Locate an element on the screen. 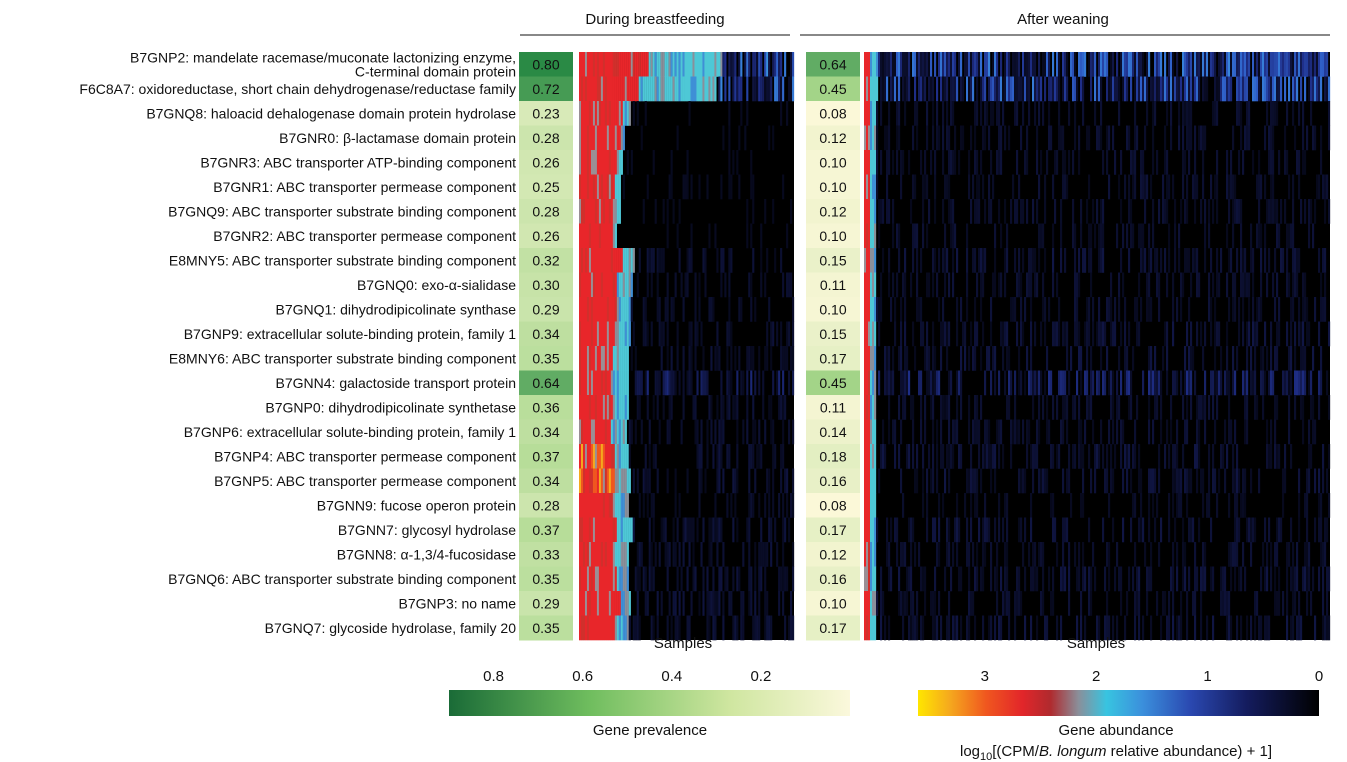 This screenshot has width=1347, height=762. prevalence-value: 0.72 is located at coordinates (545, 89).